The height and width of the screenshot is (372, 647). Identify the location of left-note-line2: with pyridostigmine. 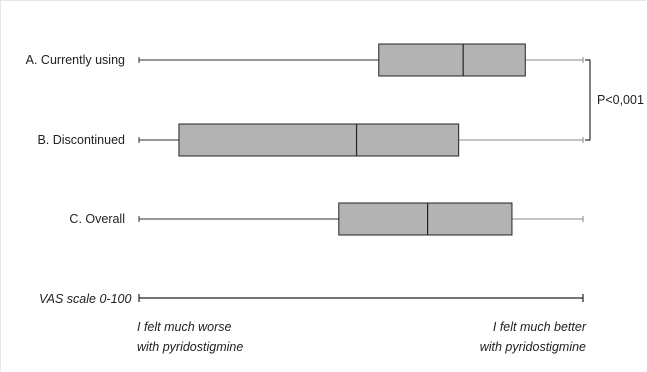
(190, 347).